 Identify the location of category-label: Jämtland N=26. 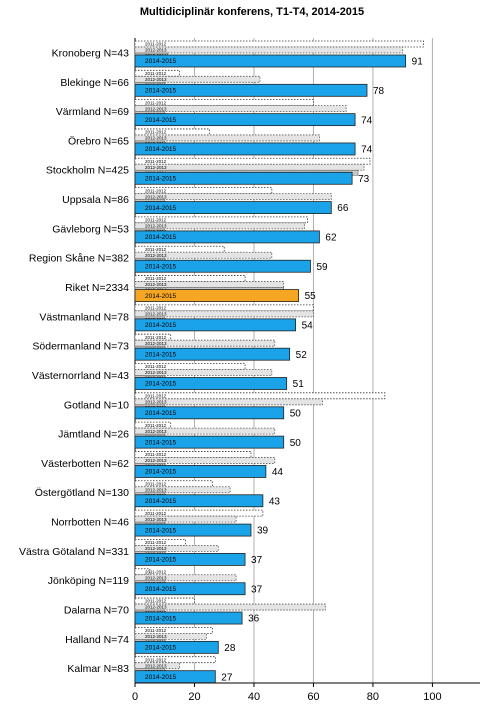
(93, 435).